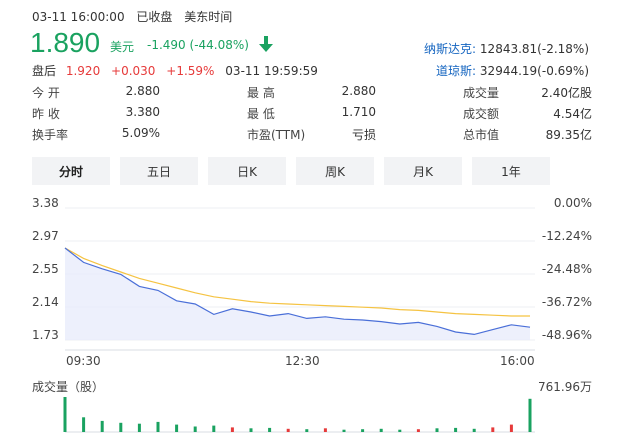 This screenshot has width=629, height=435. Describe the element at coordinates (45, 203) in the screenshot. I see `y-tick-left: 3.38` at that location.